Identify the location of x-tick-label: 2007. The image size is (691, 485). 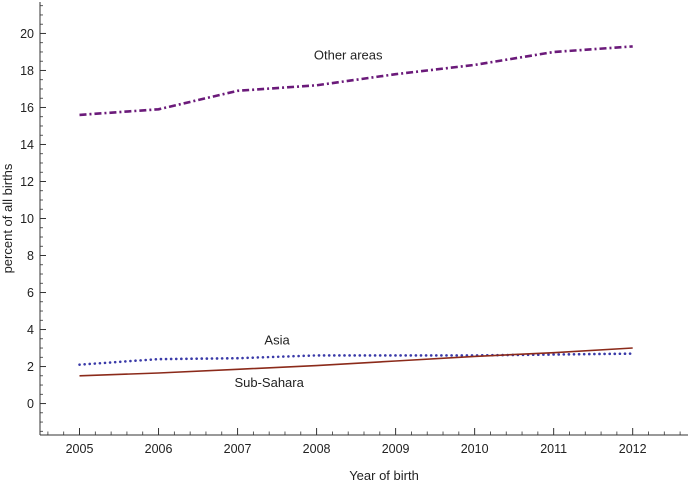
(238, 449).